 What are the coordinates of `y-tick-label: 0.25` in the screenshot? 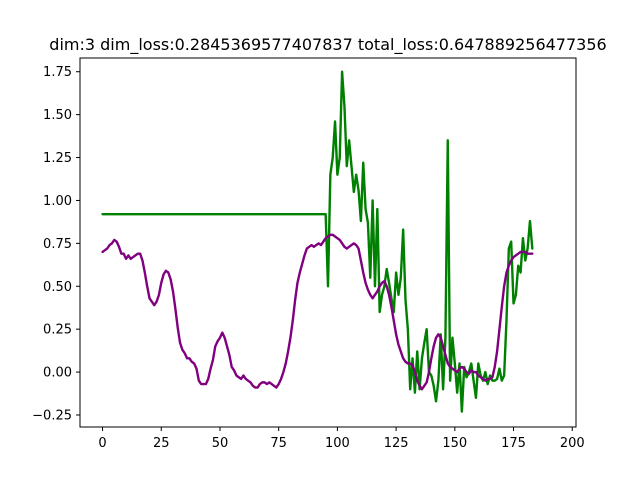 It's located at (57, 330).